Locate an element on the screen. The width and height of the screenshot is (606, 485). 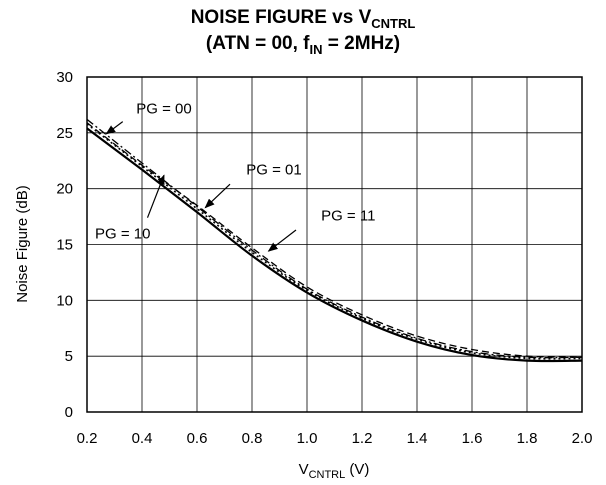
chart-title-line2: (ATN = 00, fIN = 2MHz) is located at coordinates (303, 45).